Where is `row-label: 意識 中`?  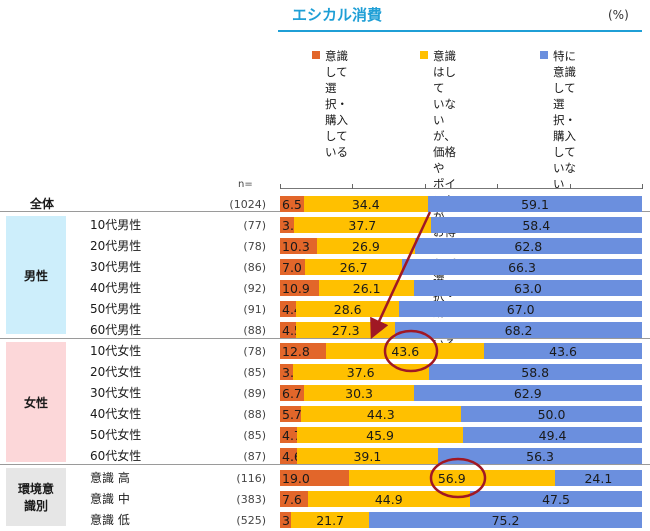 row-label: 意識 中 is located at coordinates (110, 499).